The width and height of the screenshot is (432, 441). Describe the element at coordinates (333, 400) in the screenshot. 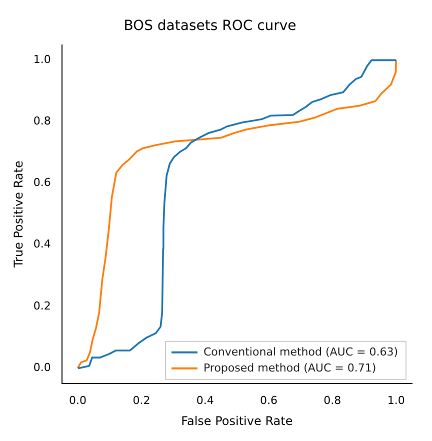

I see `x-tick-label: 0.8` at that location.